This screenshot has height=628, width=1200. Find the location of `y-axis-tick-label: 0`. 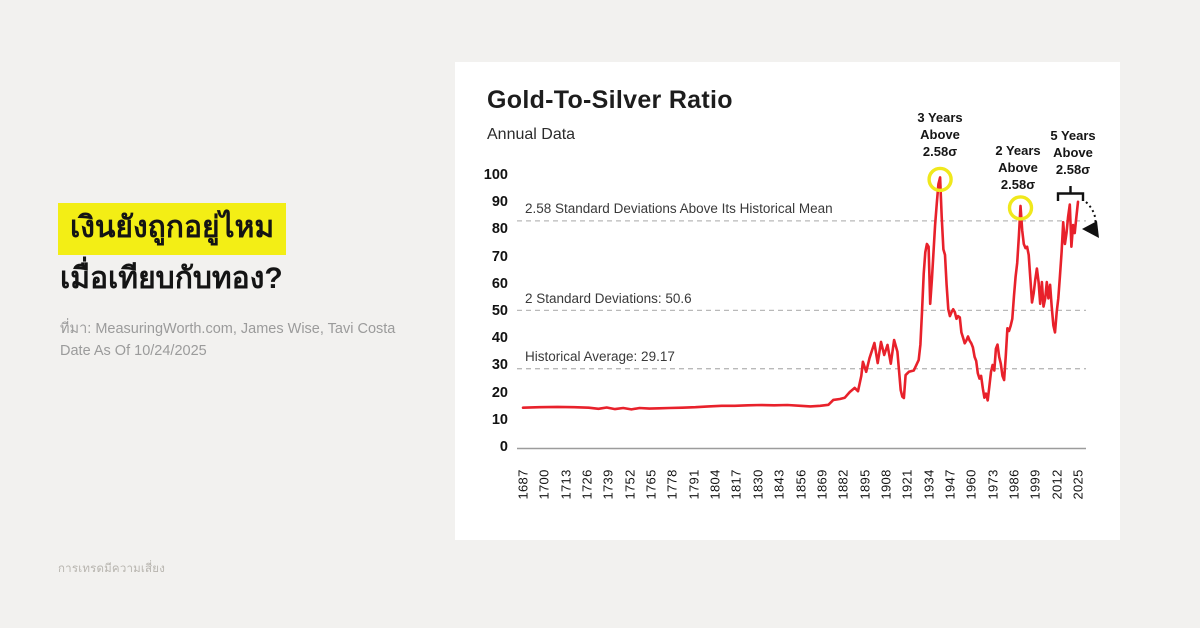

y-axis-tick-label: 0 is located at coordinates (503, 447).